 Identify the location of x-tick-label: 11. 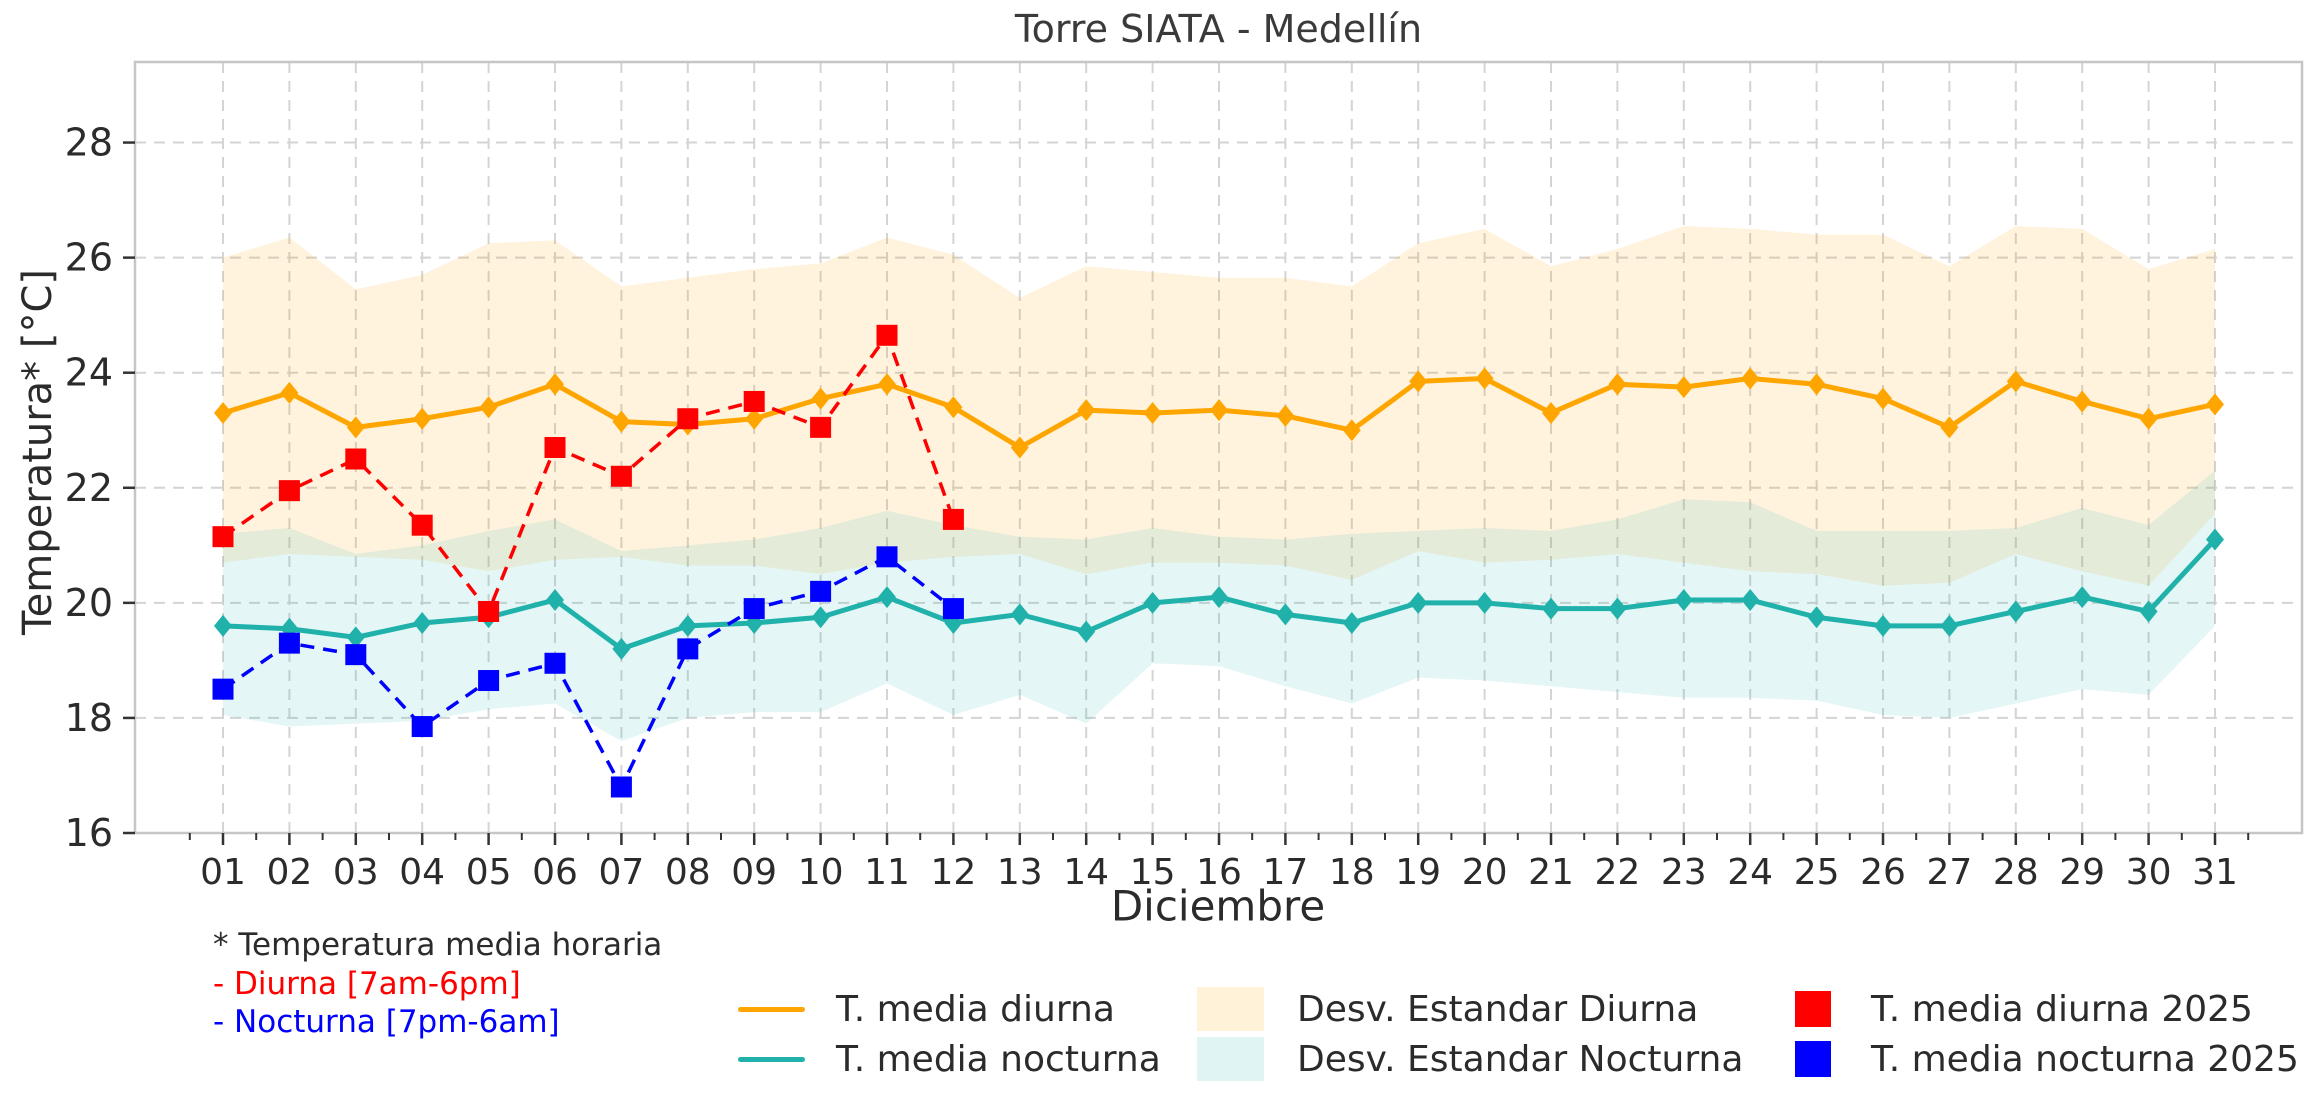
(887, 872).